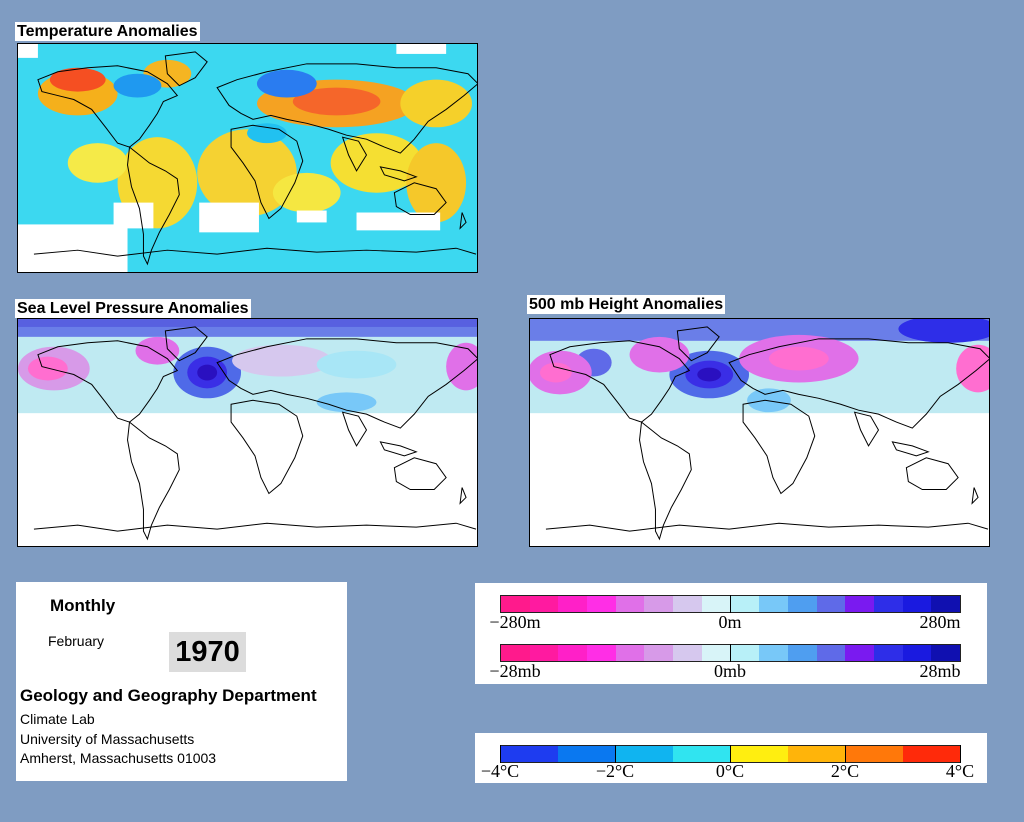 The height and width of the screenshot is (822, 1024). Describe the element at coordinates (107, 31) in the screenshot. I see `temperature-map-title: Temperature Anomalies` at that location.